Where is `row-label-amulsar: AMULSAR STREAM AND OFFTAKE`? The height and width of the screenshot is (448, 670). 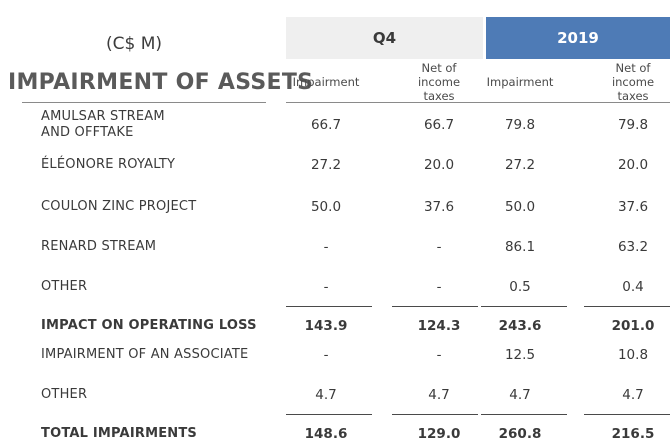
row-label-amulsar: AMULSAR STREAM AND OFFTAKE is located at coordinates (103, 125).